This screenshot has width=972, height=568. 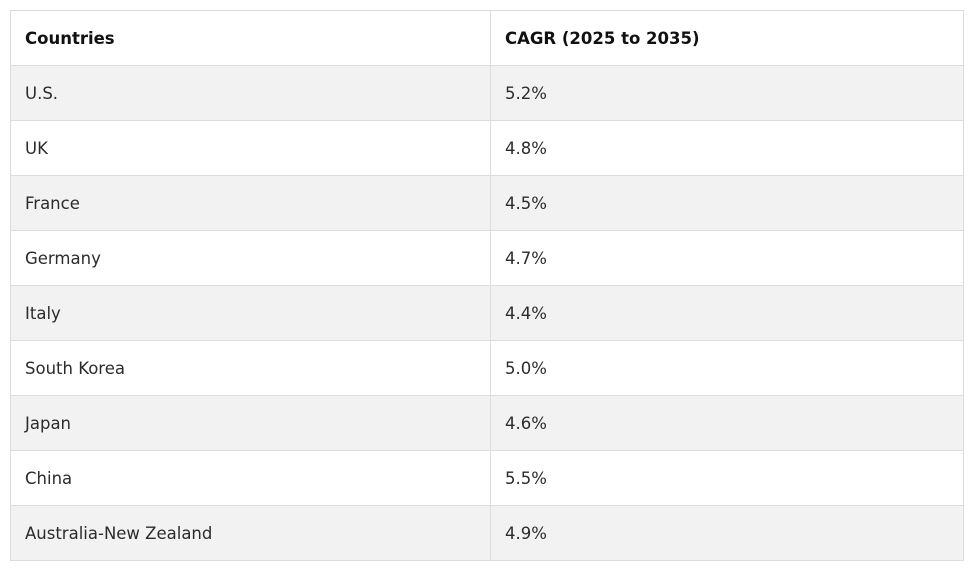 What do you see at coordinates (250, 148) in the screenshot?
I see `country-cell: UK` at bounding box center [250, 148].